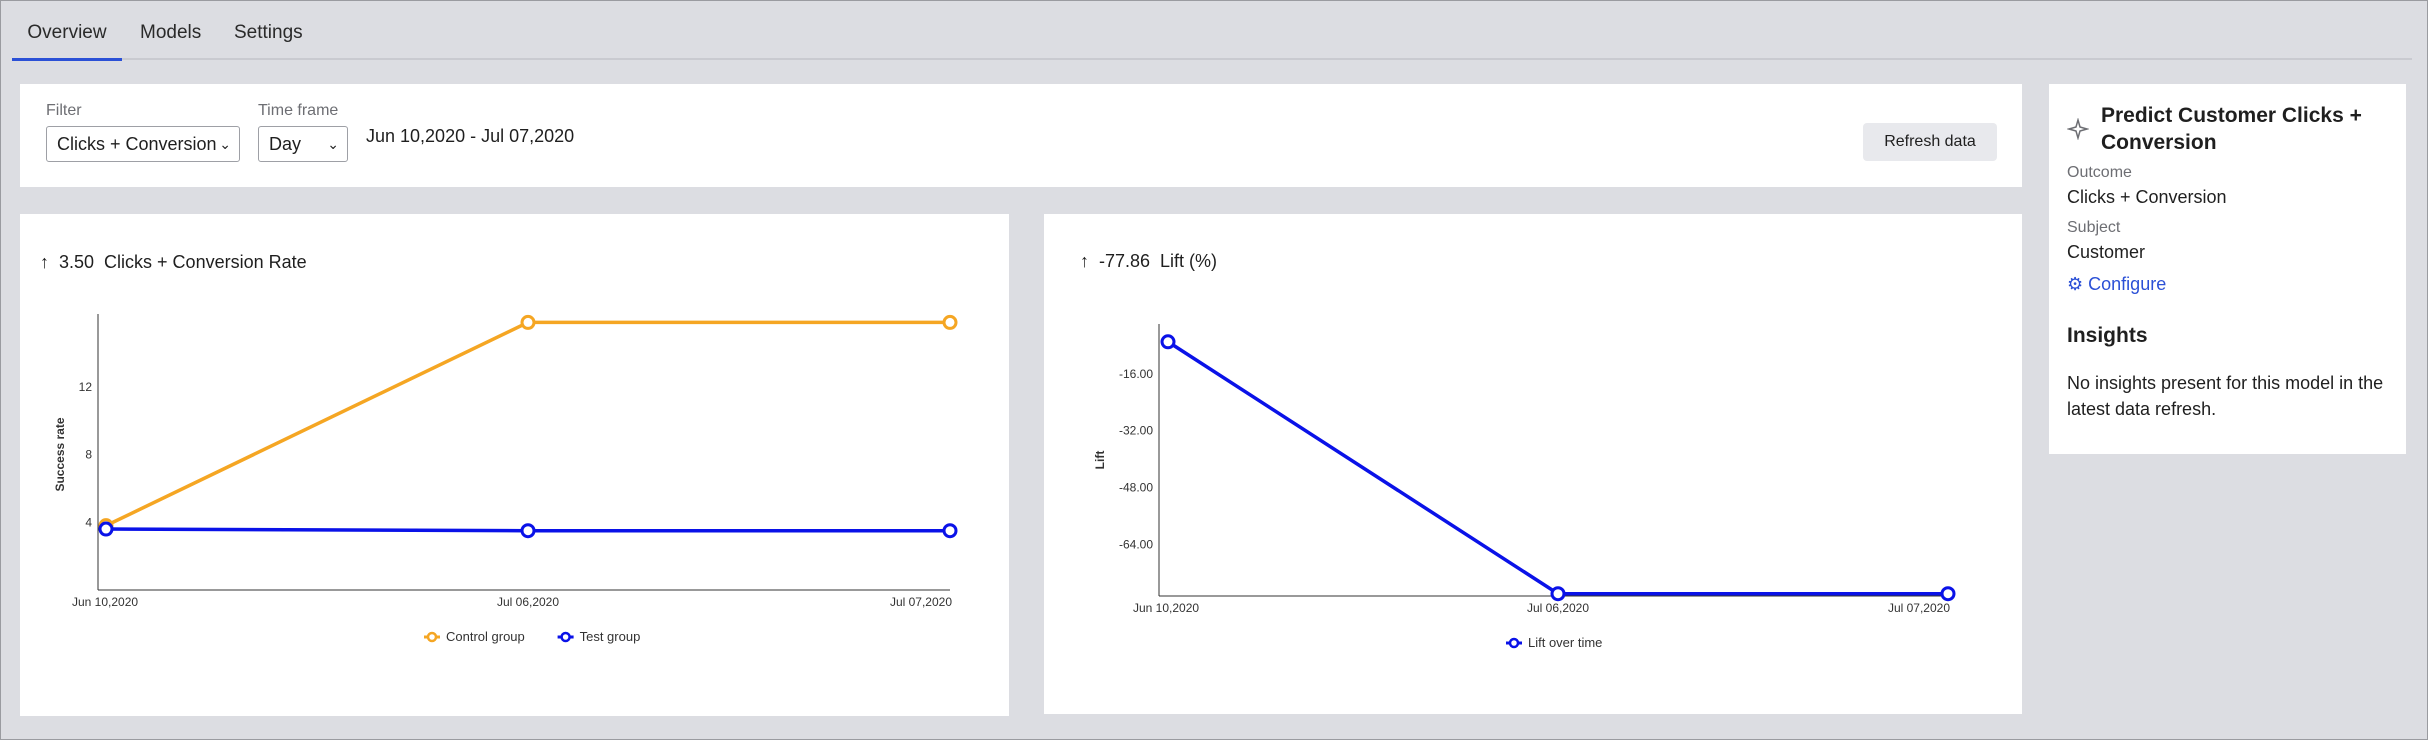 The width and height of the screenshot is (2428, 740). I want to click on conversion-rate-header: ↑ 3.50 Clicks + Conversion Rate, so click(178, 262).